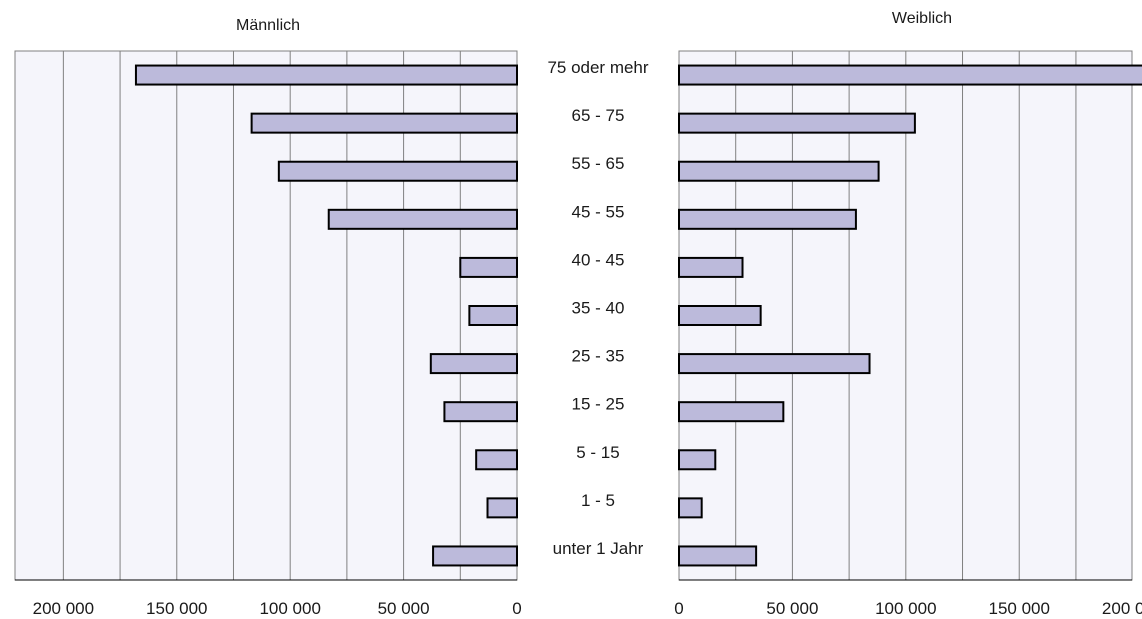 Image resolution: width=1142 pixels, height=619 pixels. What do you see at coordinates (598, 211) in the screenshot?
I see `category-label: 45 - 55` at bounding box center [598, 211].